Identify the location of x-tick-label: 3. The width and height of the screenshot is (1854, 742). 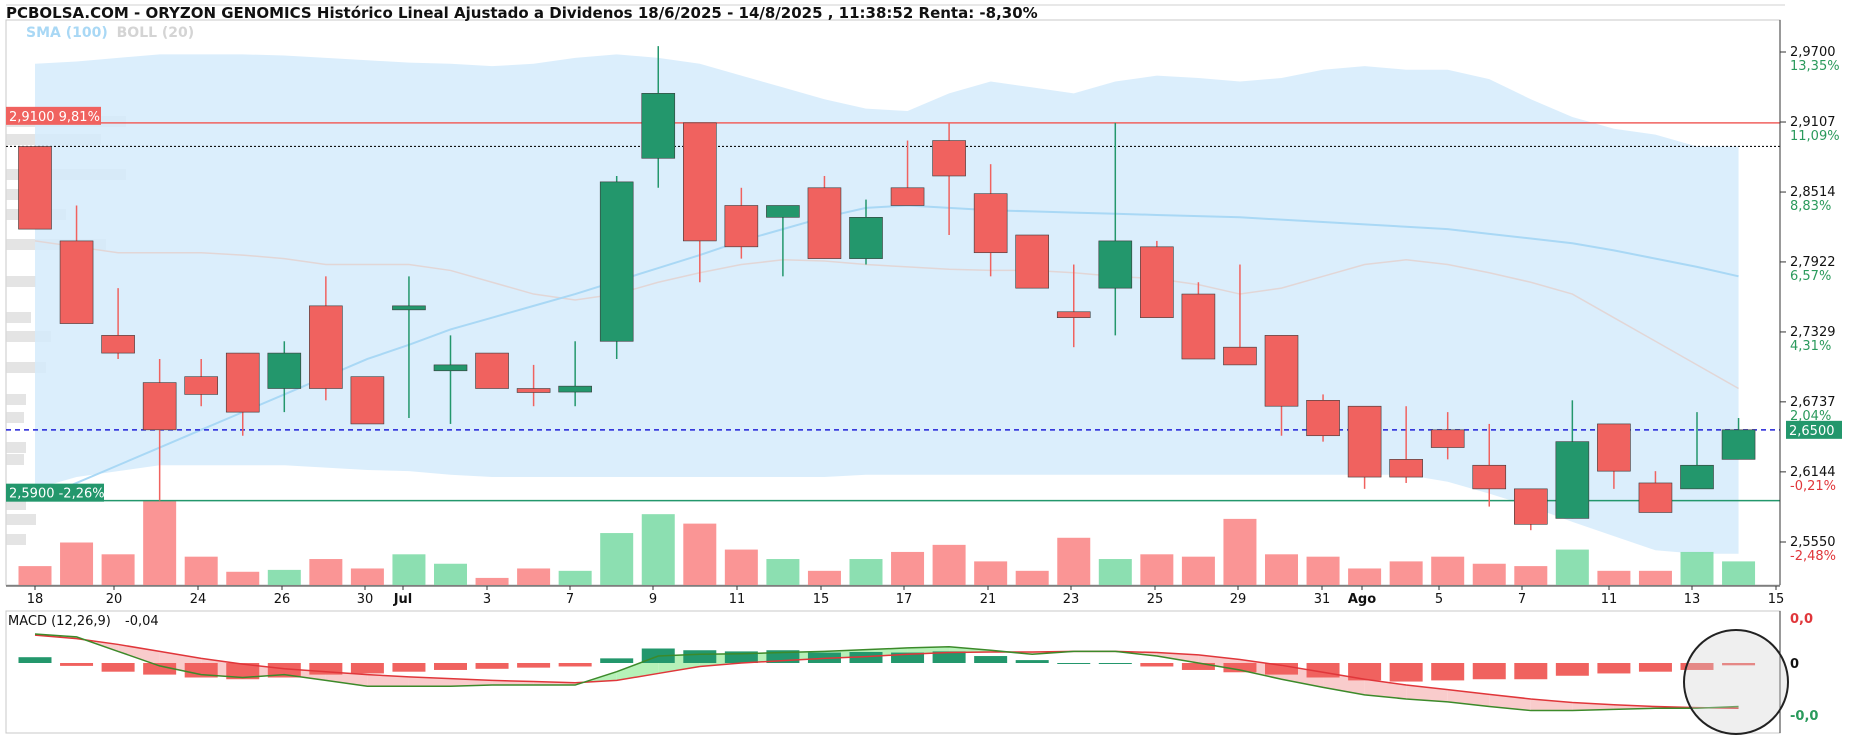
(487, 599).